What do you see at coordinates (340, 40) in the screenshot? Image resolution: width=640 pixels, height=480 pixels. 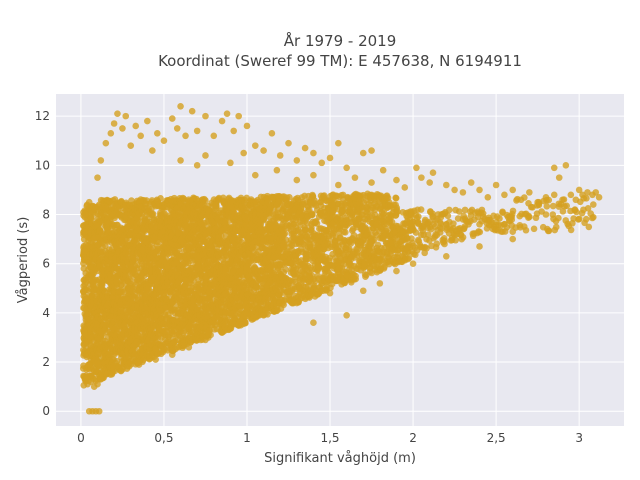 I see `chart-title-line-1: År 1979 - 2019` at bounding box center [340, 40].